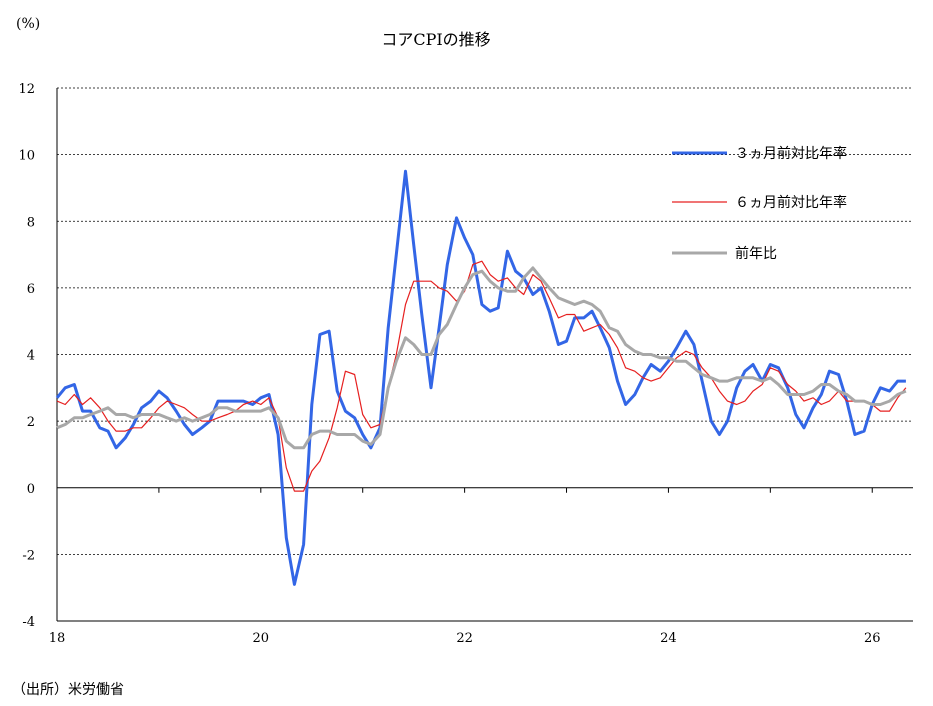  What do you see at coordinates (872, 638) in the screenshot?
I see `x-tick-label: 26` at bounding box center [872, 638].